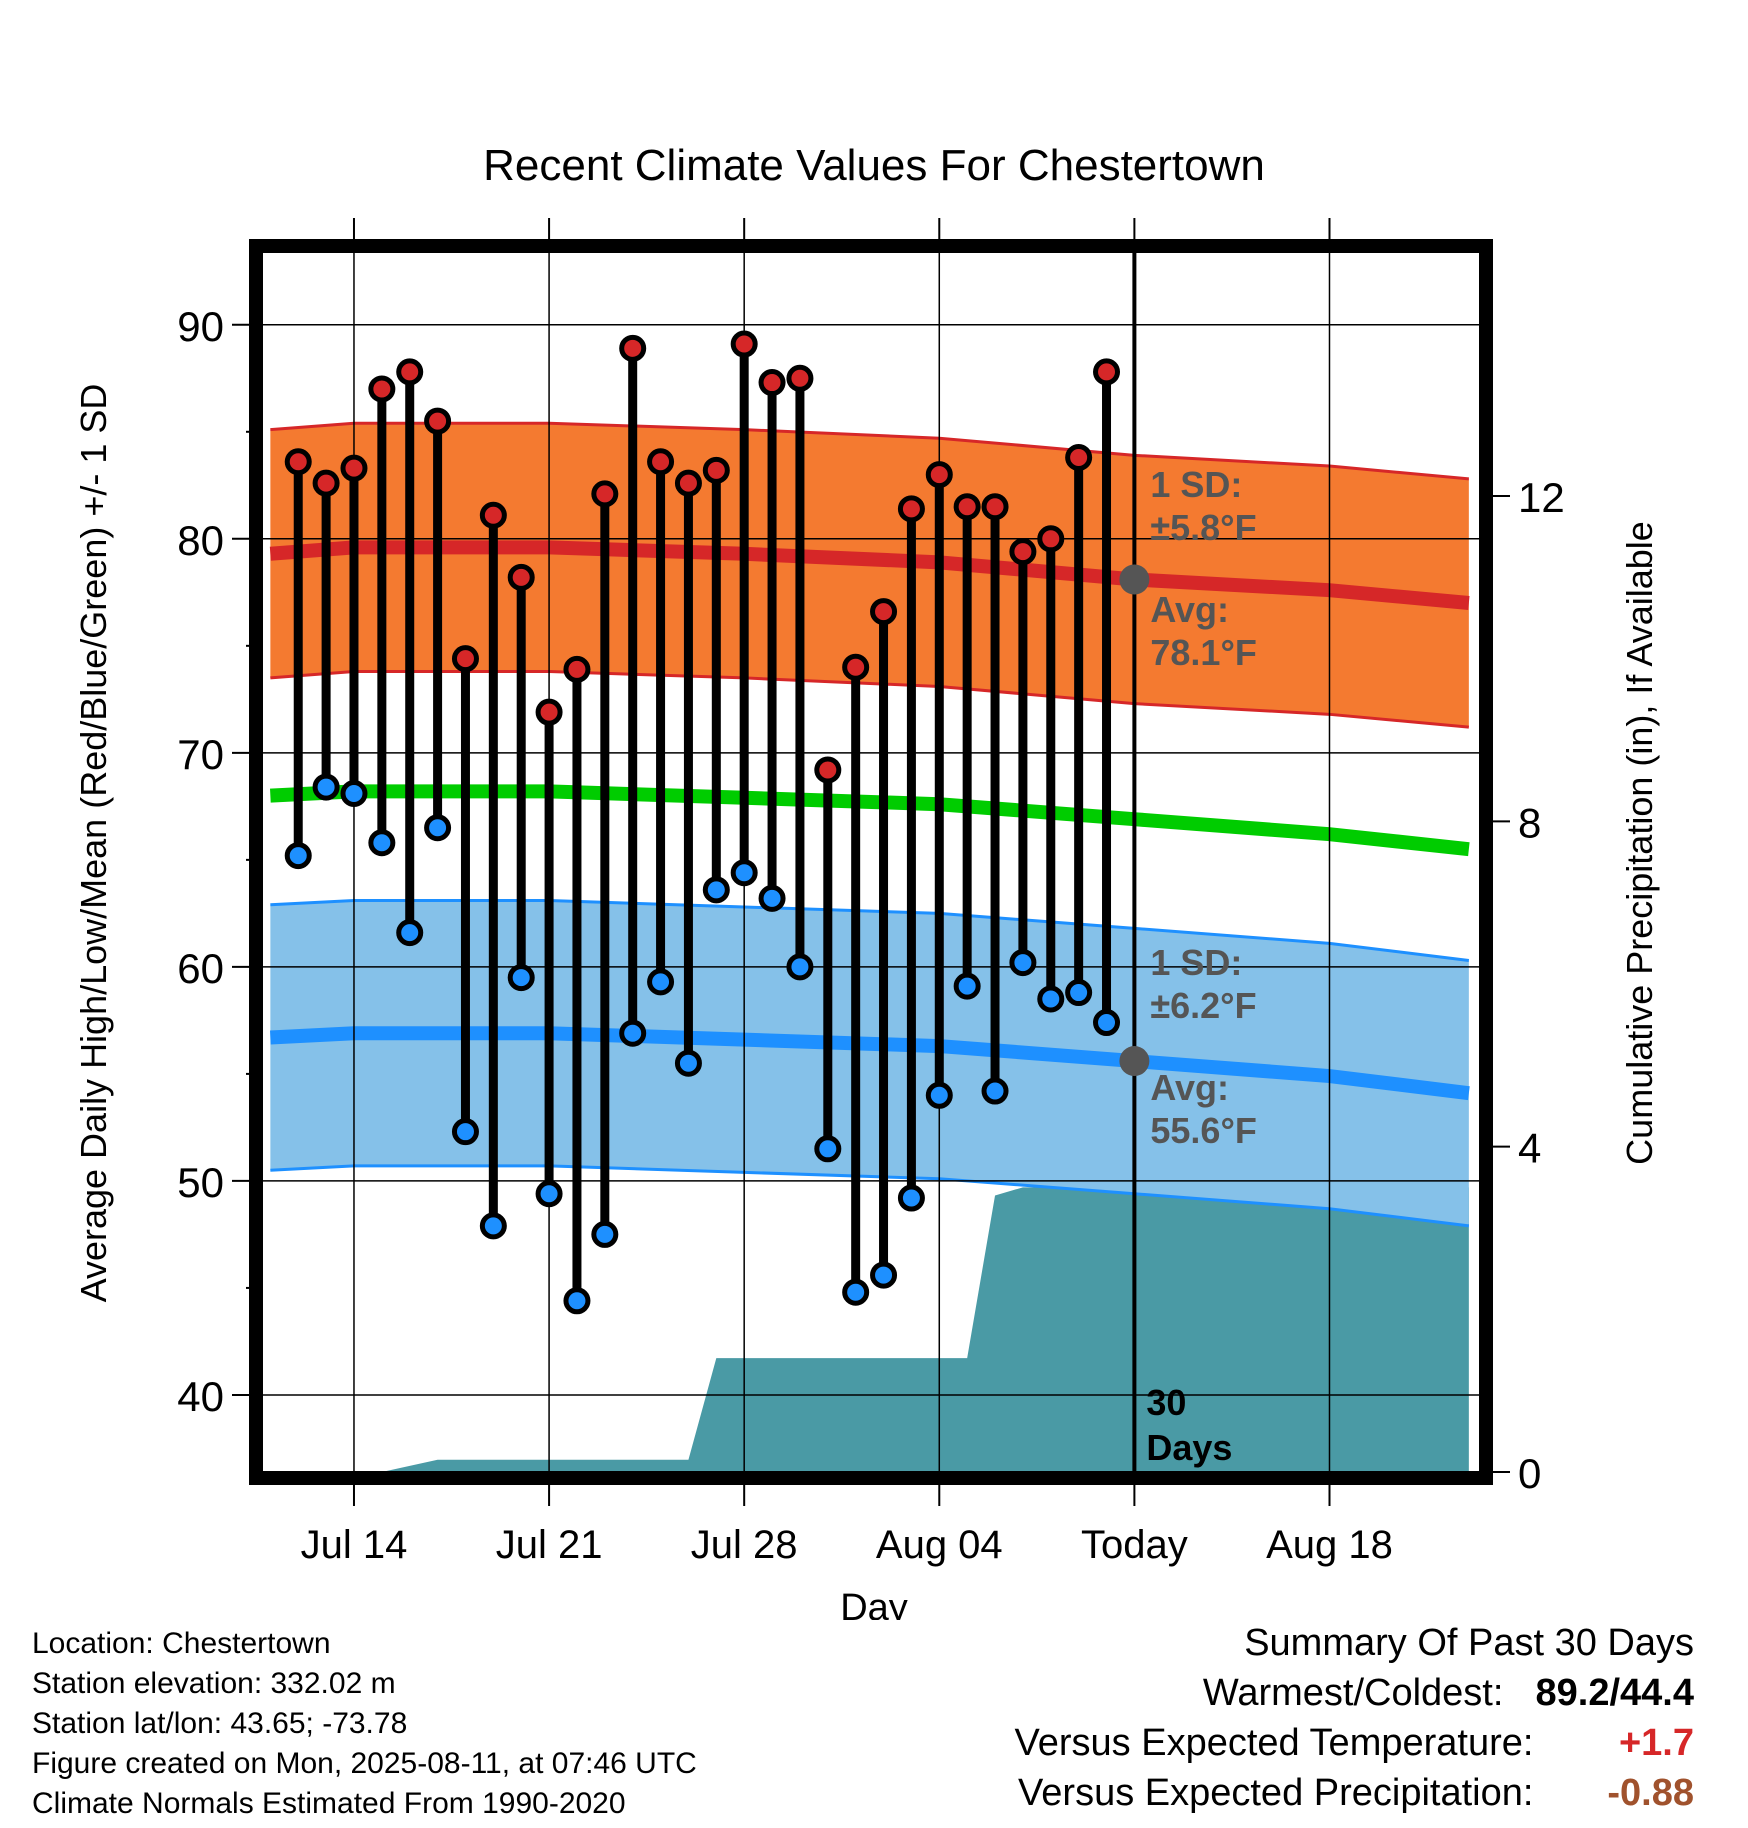  What do you see at coordinates (1189, 1447) in the screenshot?
I see `days-label: Days` at bounding box center [1189, 1447].